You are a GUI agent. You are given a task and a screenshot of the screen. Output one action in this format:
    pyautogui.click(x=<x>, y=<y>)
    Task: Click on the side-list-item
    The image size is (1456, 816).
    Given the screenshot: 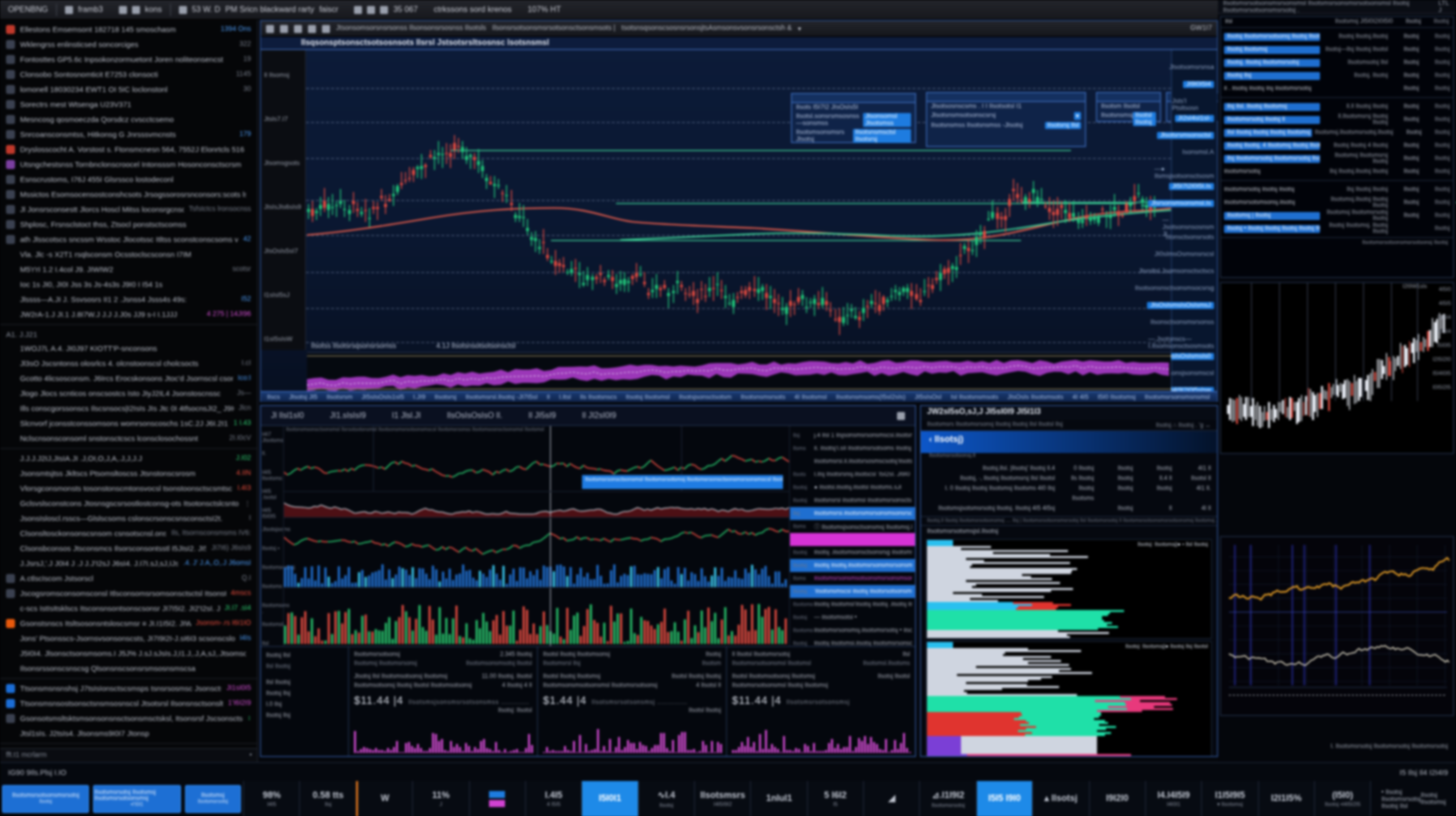 What is the action you would take?
    pyautogui.click(x=852, y=539)
    